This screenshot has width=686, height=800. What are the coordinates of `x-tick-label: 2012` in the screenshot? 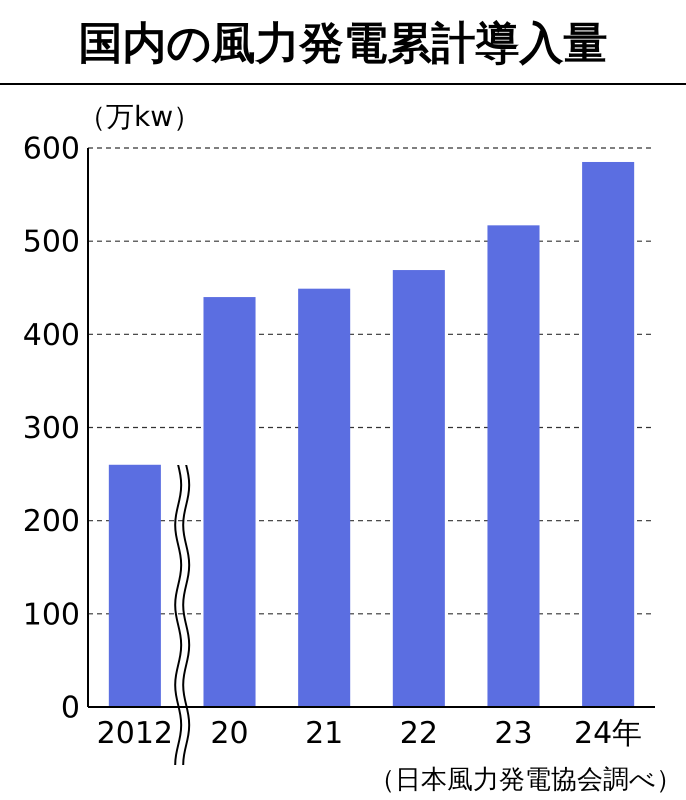 It's located at (135, 733).